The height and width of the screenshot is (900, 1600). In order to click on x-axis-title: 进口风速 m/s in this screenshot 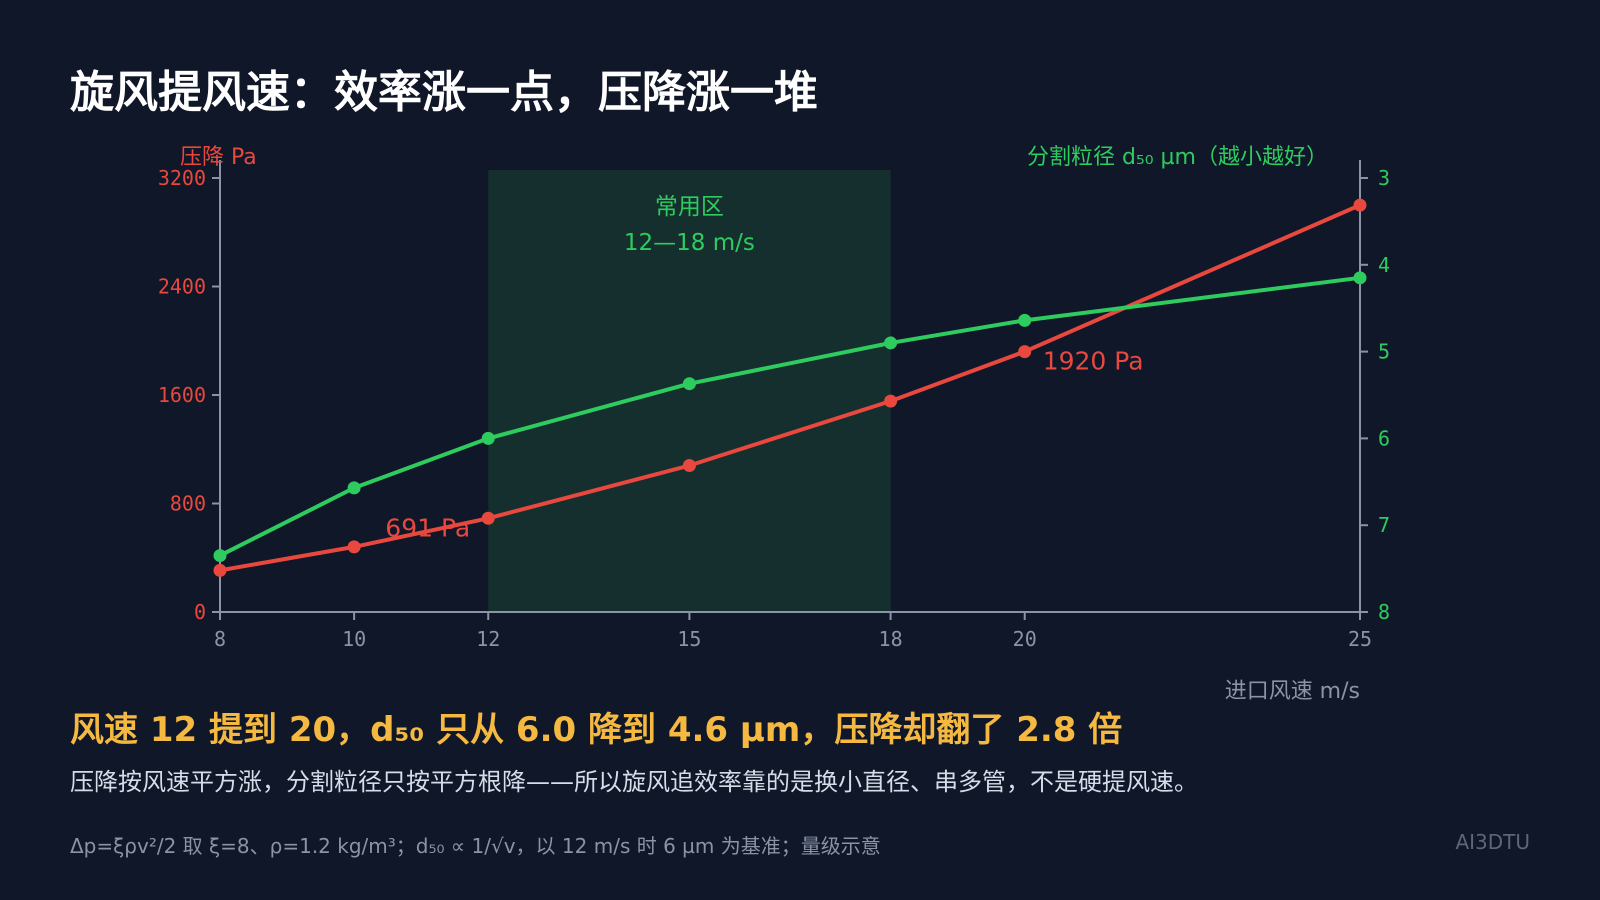, I will do `click(1292, 689)`.